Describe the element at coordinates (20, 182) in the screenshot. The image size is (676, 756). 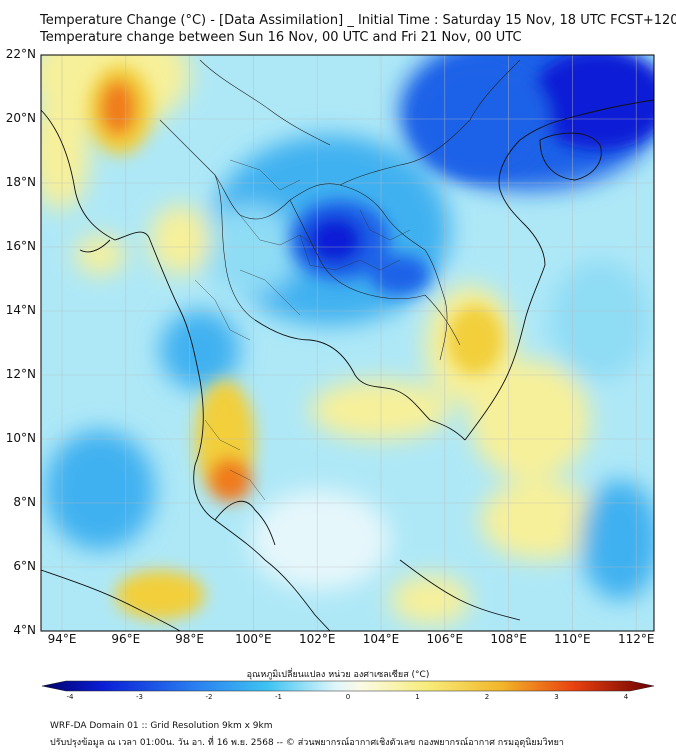
I see `lat-label: 18°N` at that location.